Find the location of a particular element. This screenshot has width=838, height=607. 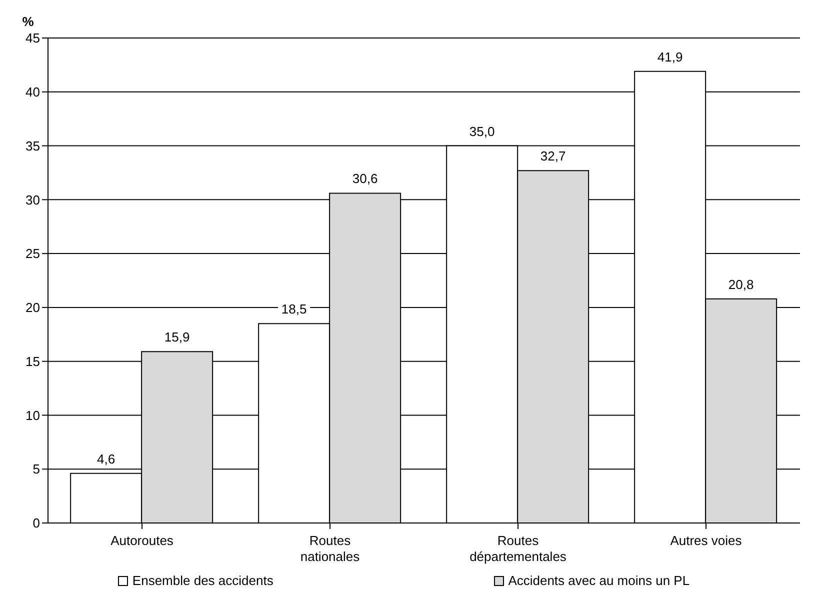

y-tick-label: 30 is located at coordinates (33, 200).